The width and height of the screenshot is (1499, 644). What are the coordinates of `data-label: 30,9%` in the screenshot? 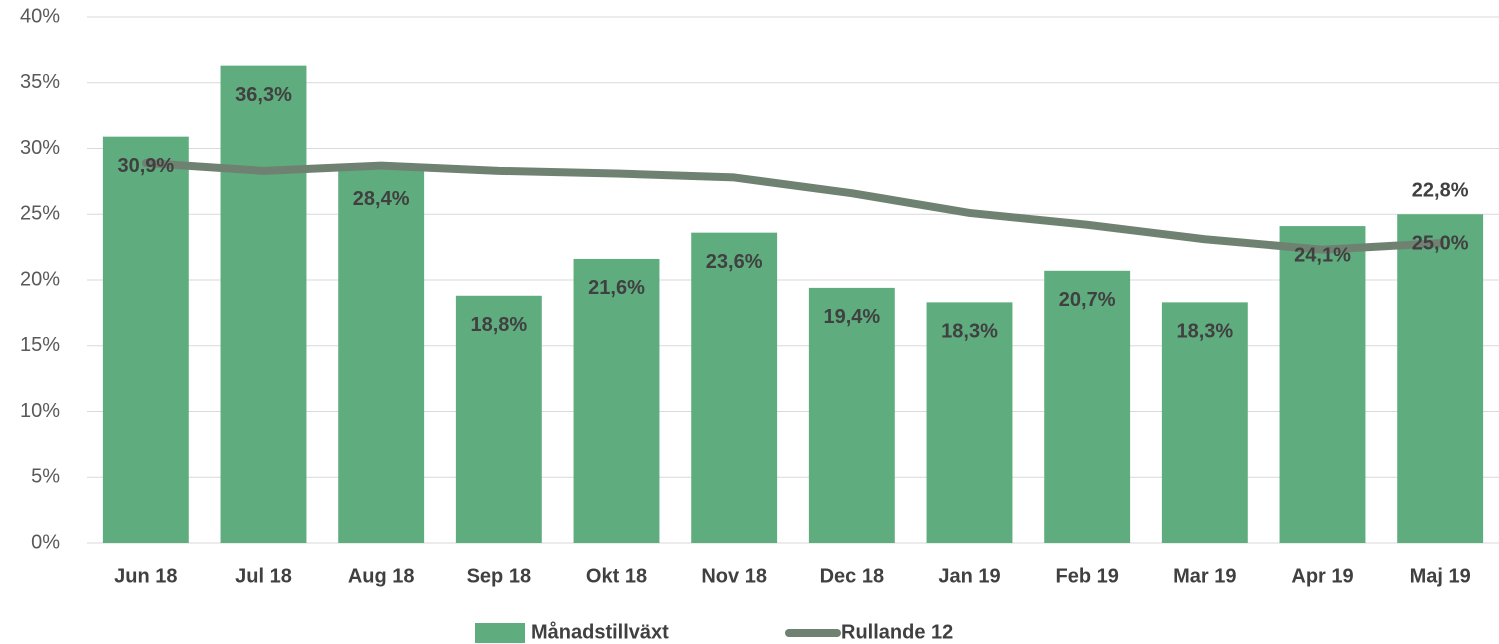 It's located at (145, 166).